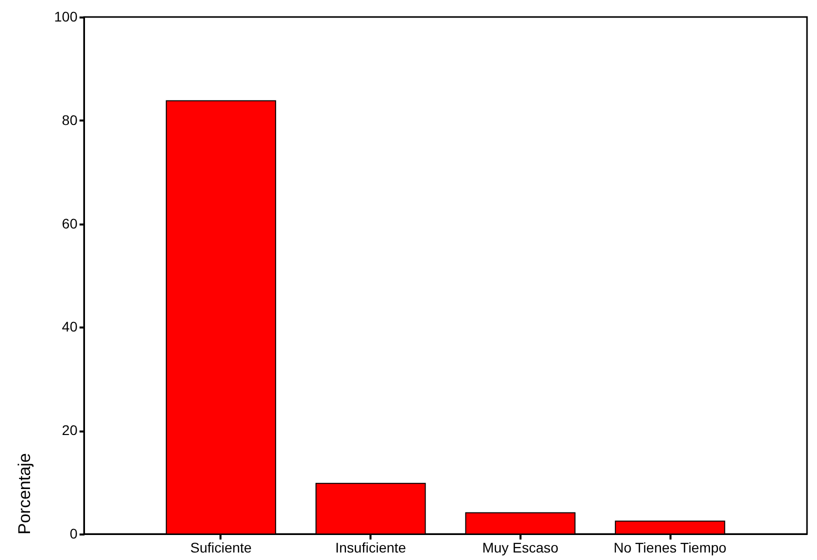  Describe the element at coordinates (74, 534) in the screenshot. I see `y-tick-label: 0` at that location.